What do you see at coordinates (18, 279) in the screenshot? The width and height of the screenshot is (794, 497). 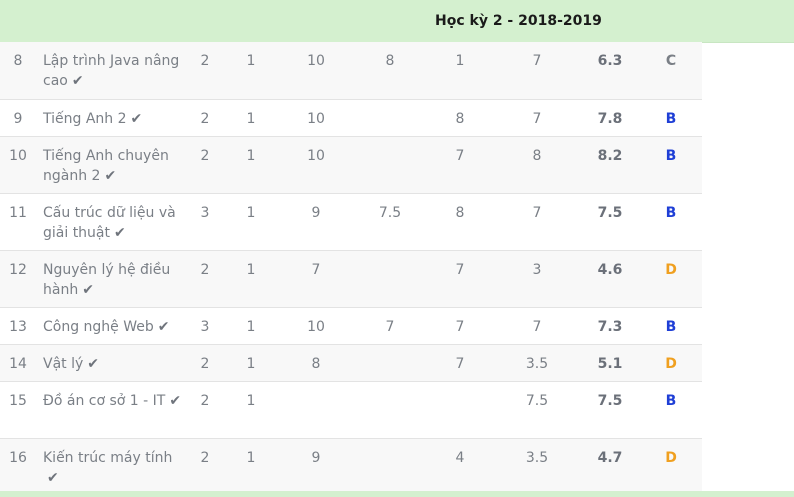 I see `row-index: 12` at bounding box center [18, 279].